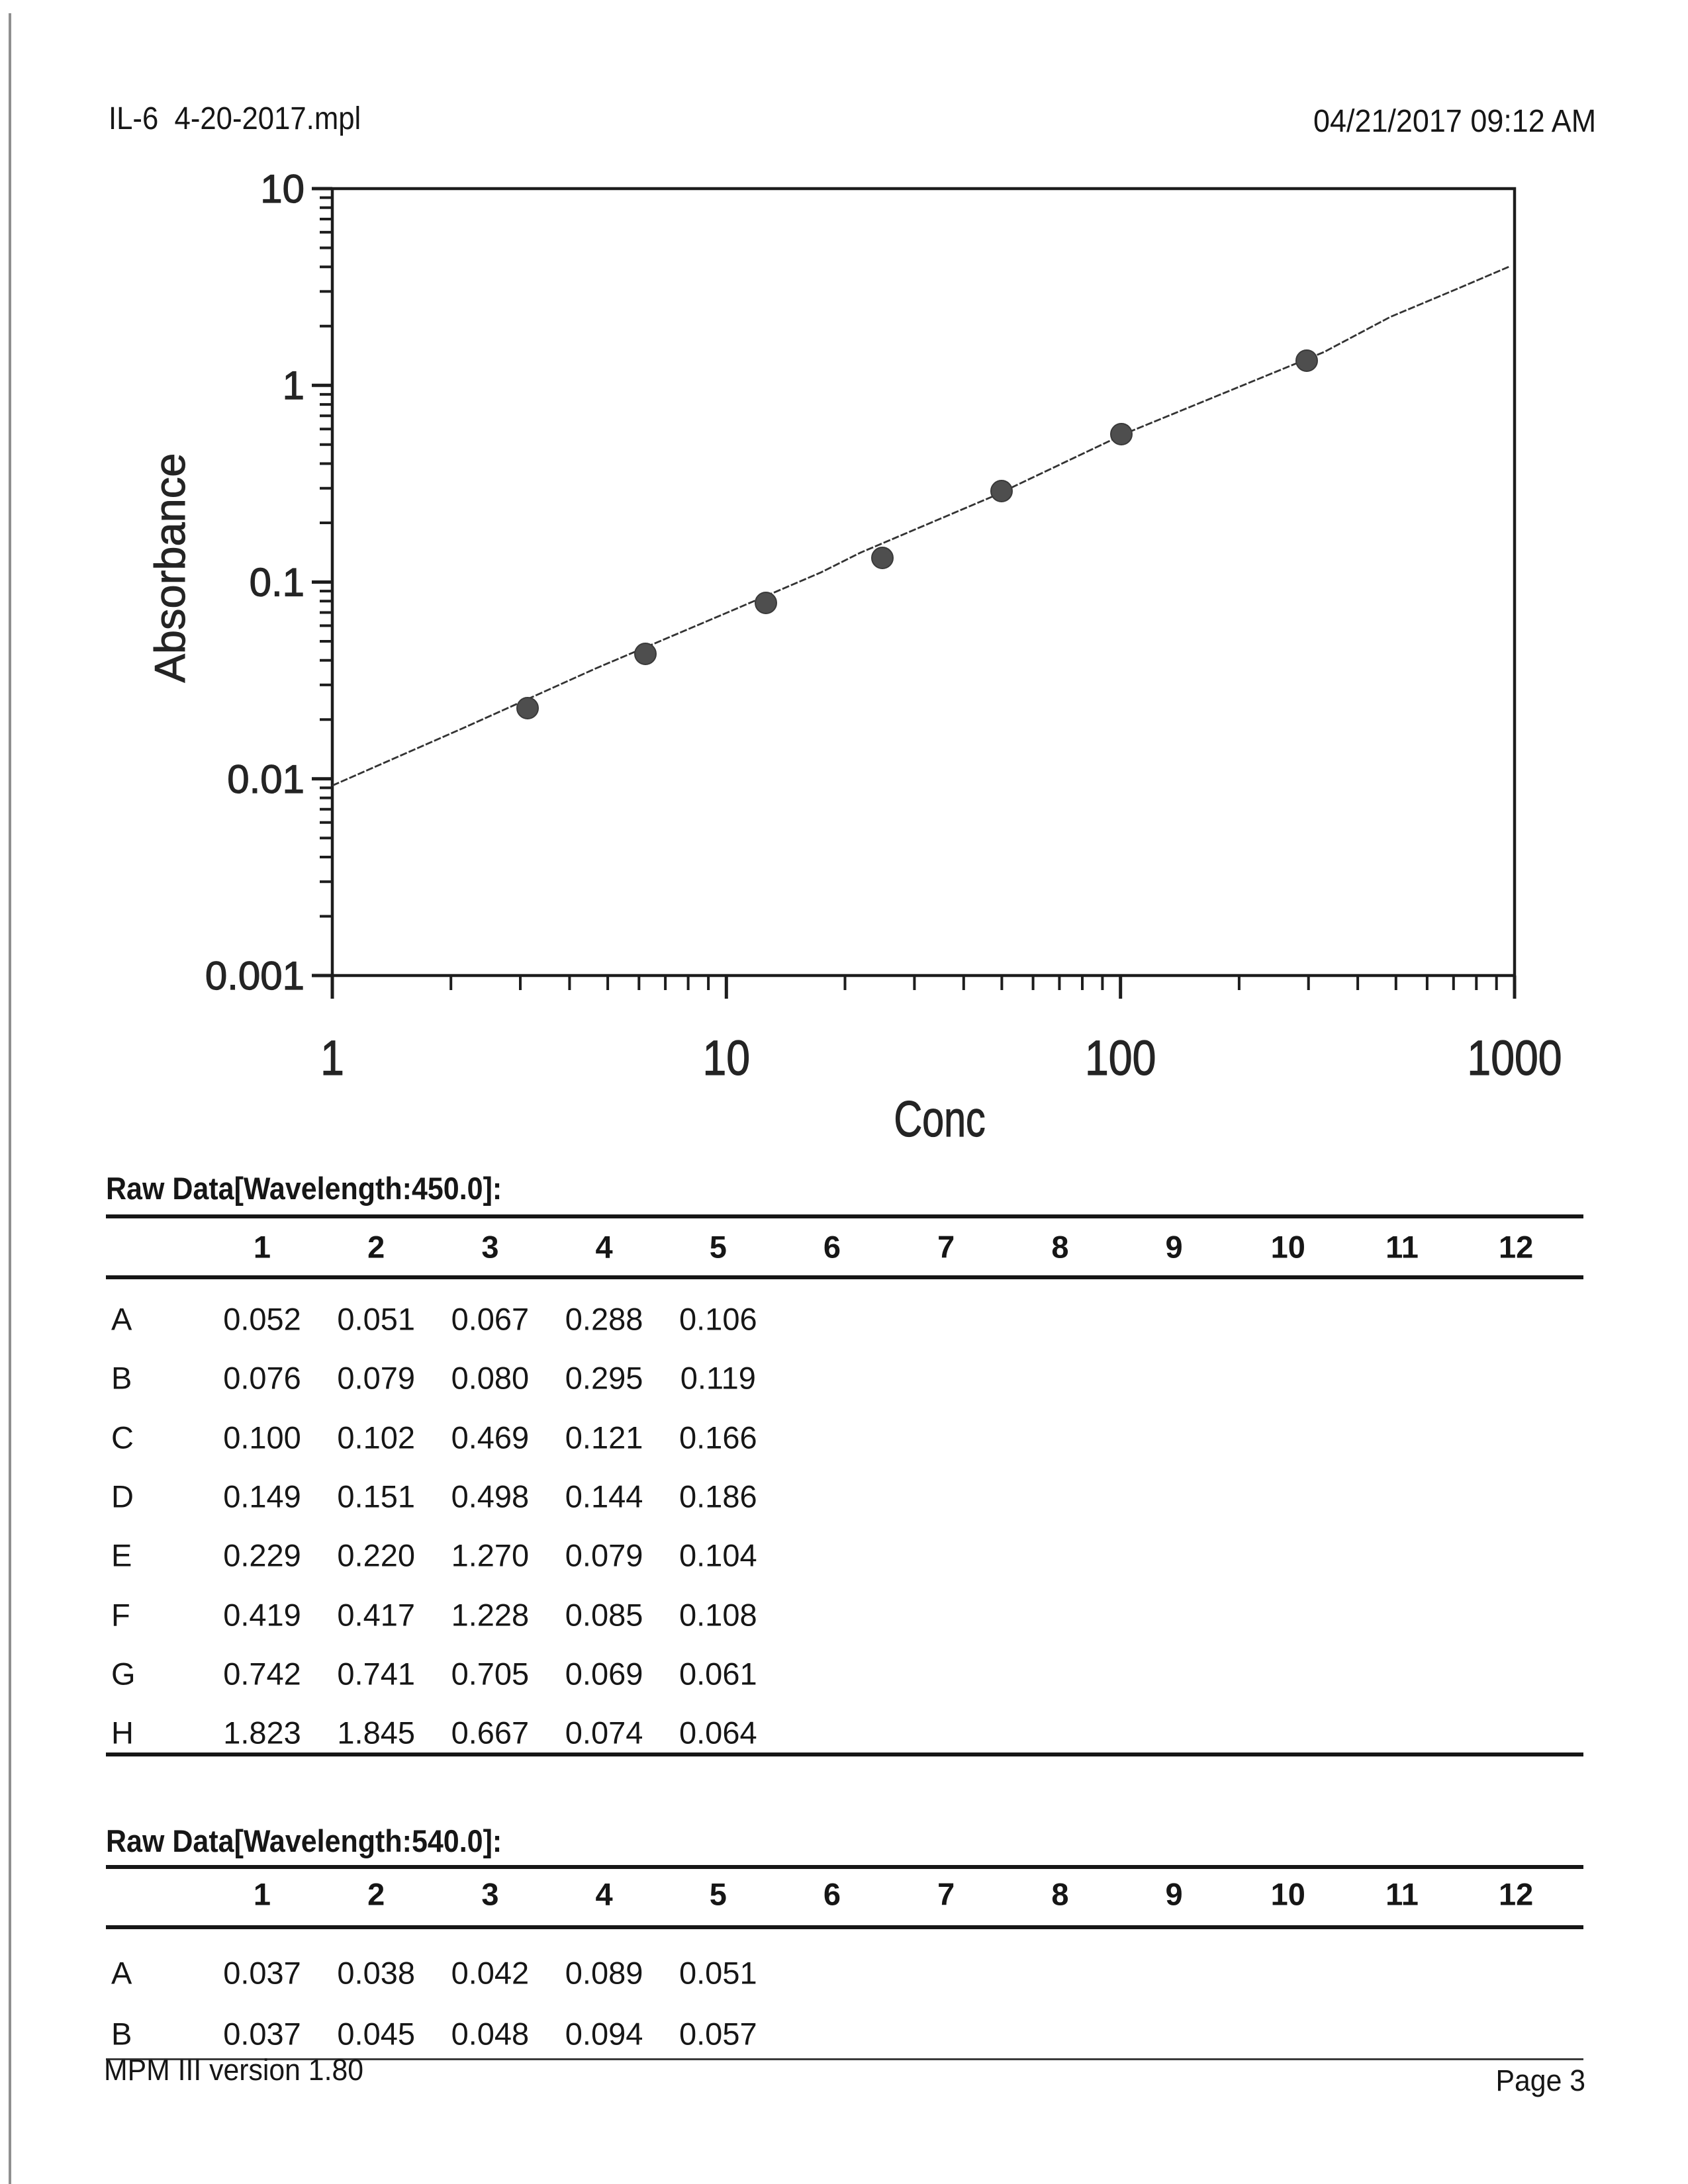  Describe the element at coordinates (1514, 1057) in the screenshot. I see `svg-text: 1000` at that location.